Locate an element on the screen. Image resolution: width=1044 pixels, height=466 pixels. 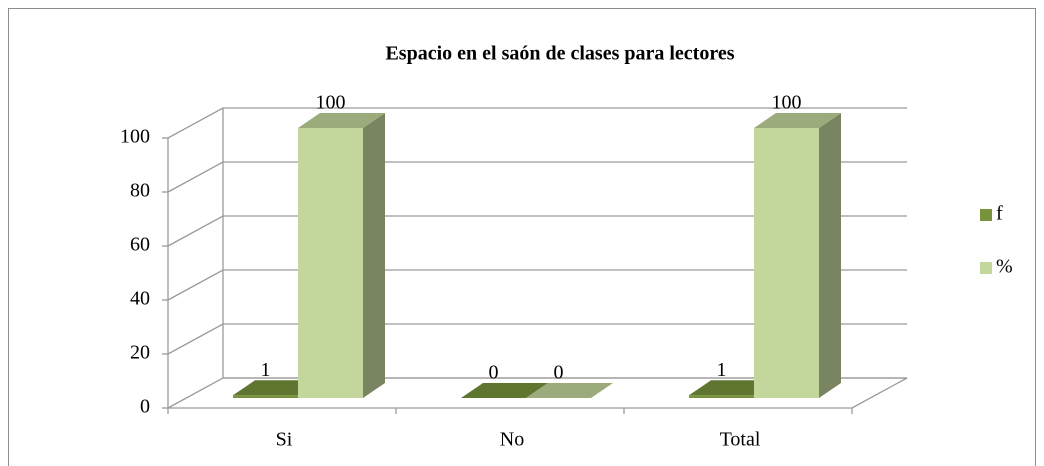
floor is located at coordinates (538, 393).